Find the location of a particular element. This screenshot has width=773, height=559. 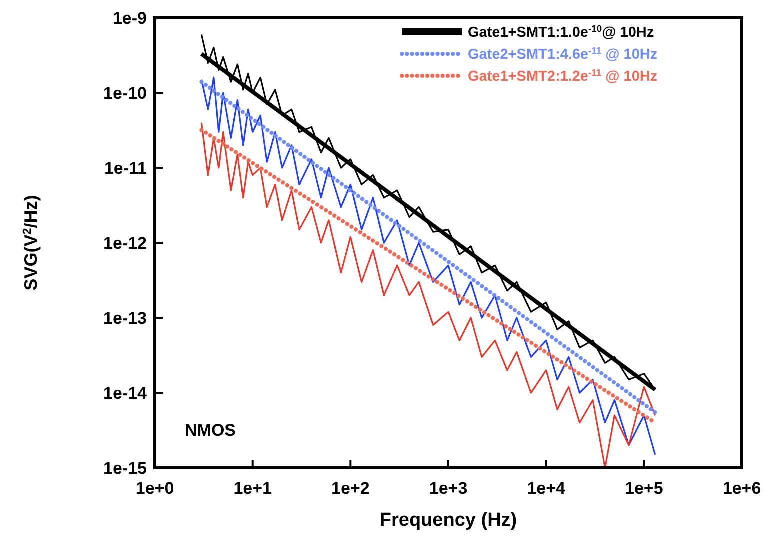

x-tick-label: 1e+2 is located at coordinates (351, 488).